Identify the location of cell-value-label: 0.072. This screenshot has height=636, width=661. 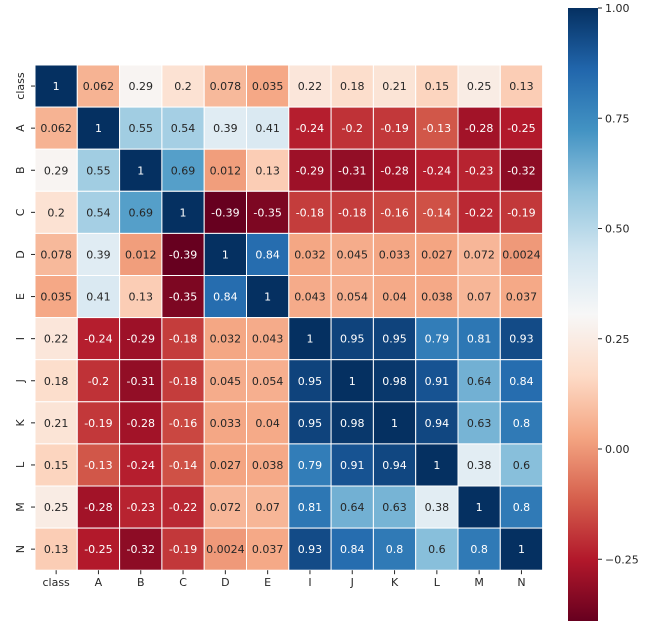
(226, 507).